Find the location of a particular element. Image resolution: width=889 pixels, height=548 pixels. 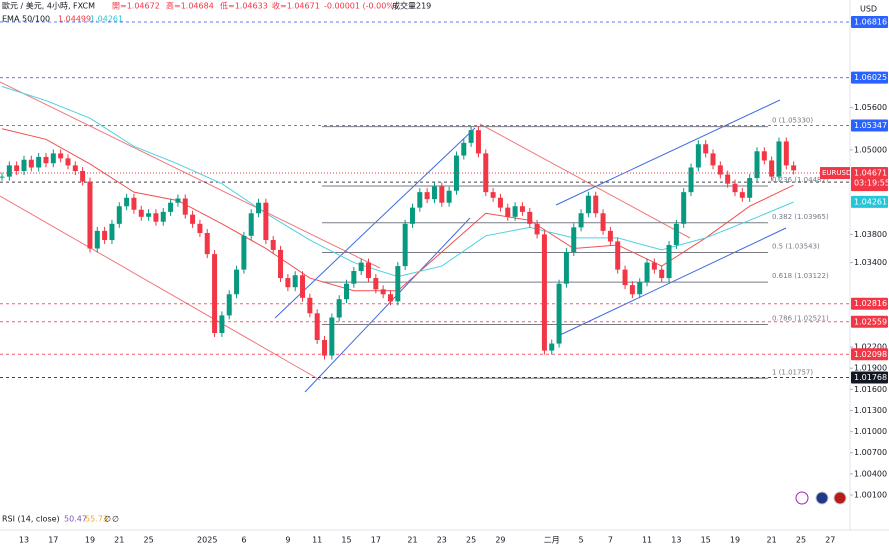

x-tick-label: 2025 is located at coordinates (207, 540).